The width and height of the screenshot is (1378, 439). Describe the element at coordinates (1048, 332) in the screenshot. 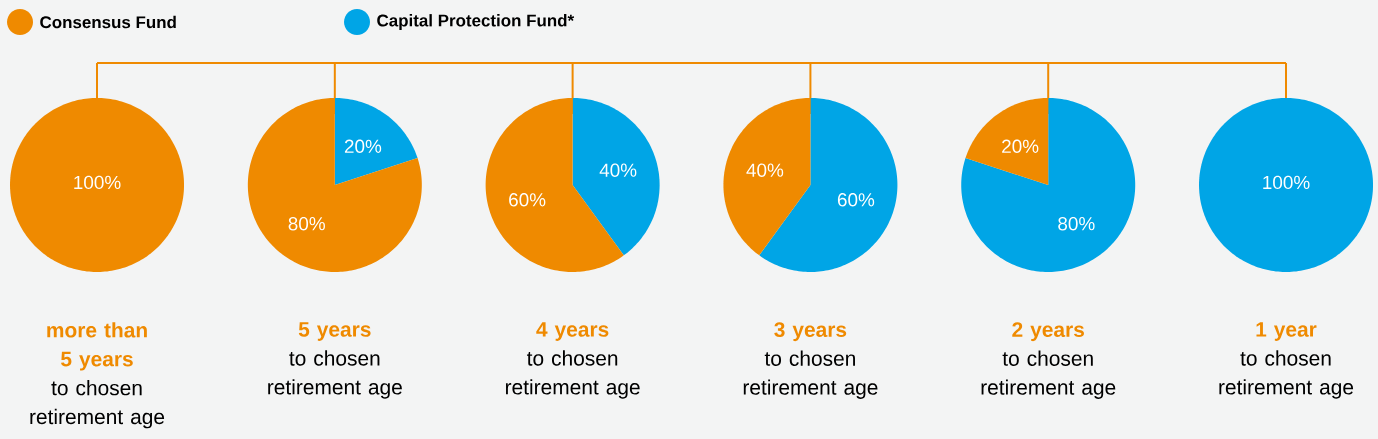

I see `text: 2 years` at that location.